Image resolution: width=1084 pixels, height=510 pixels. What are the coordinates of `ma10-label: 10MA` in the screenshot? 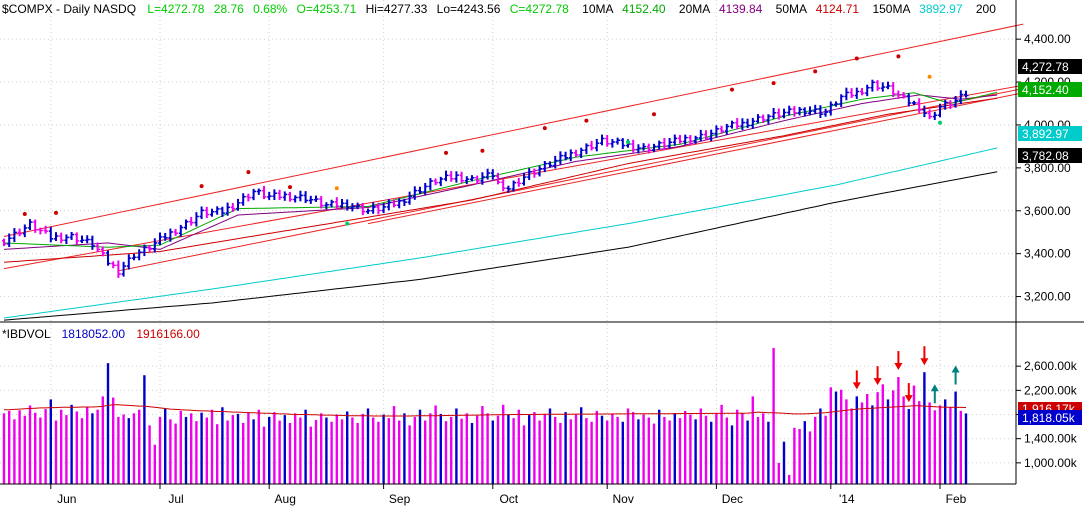 It's located at (597, 9).